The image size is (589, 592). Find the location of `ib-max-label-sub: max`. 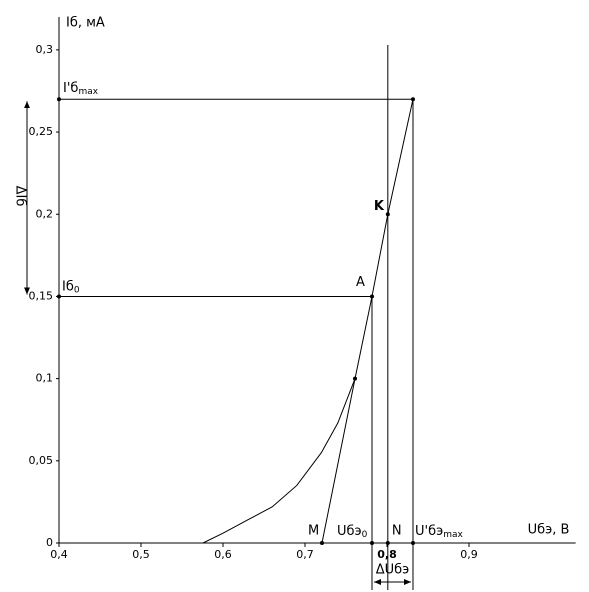

ib-max-label-sub: max is located at coordinates (88, 92).